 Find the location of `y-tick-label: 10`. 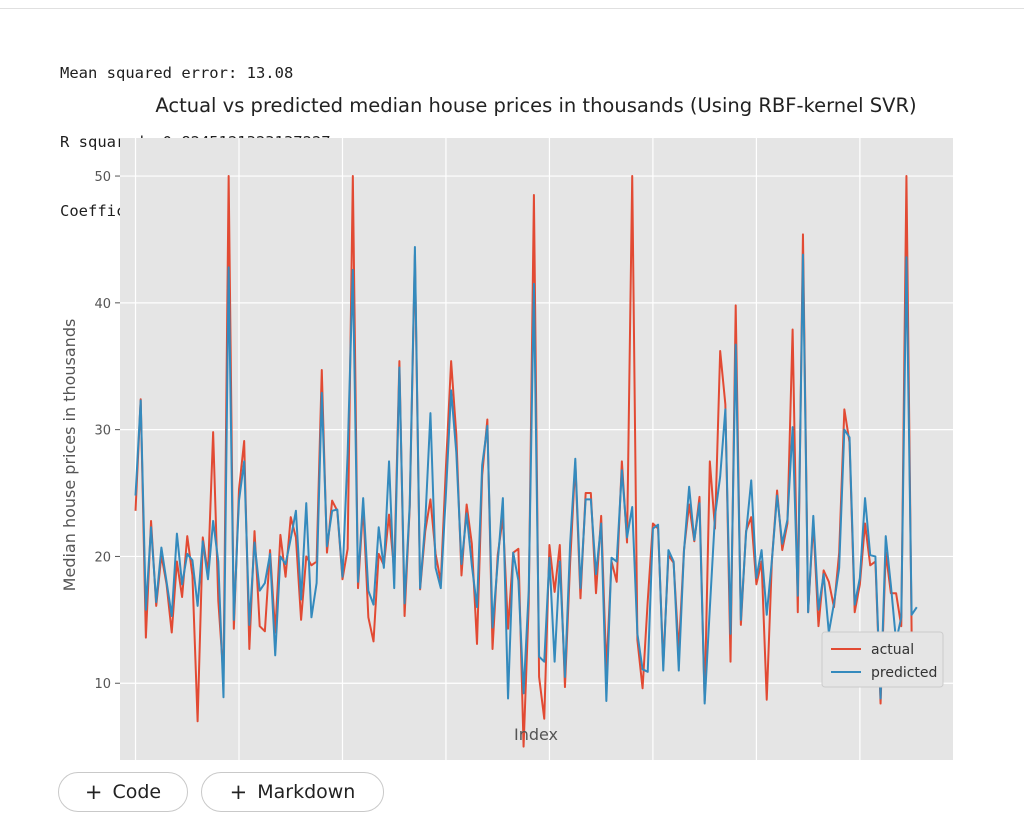

y-tick-label: 10 is located at coordinates (102, 684).